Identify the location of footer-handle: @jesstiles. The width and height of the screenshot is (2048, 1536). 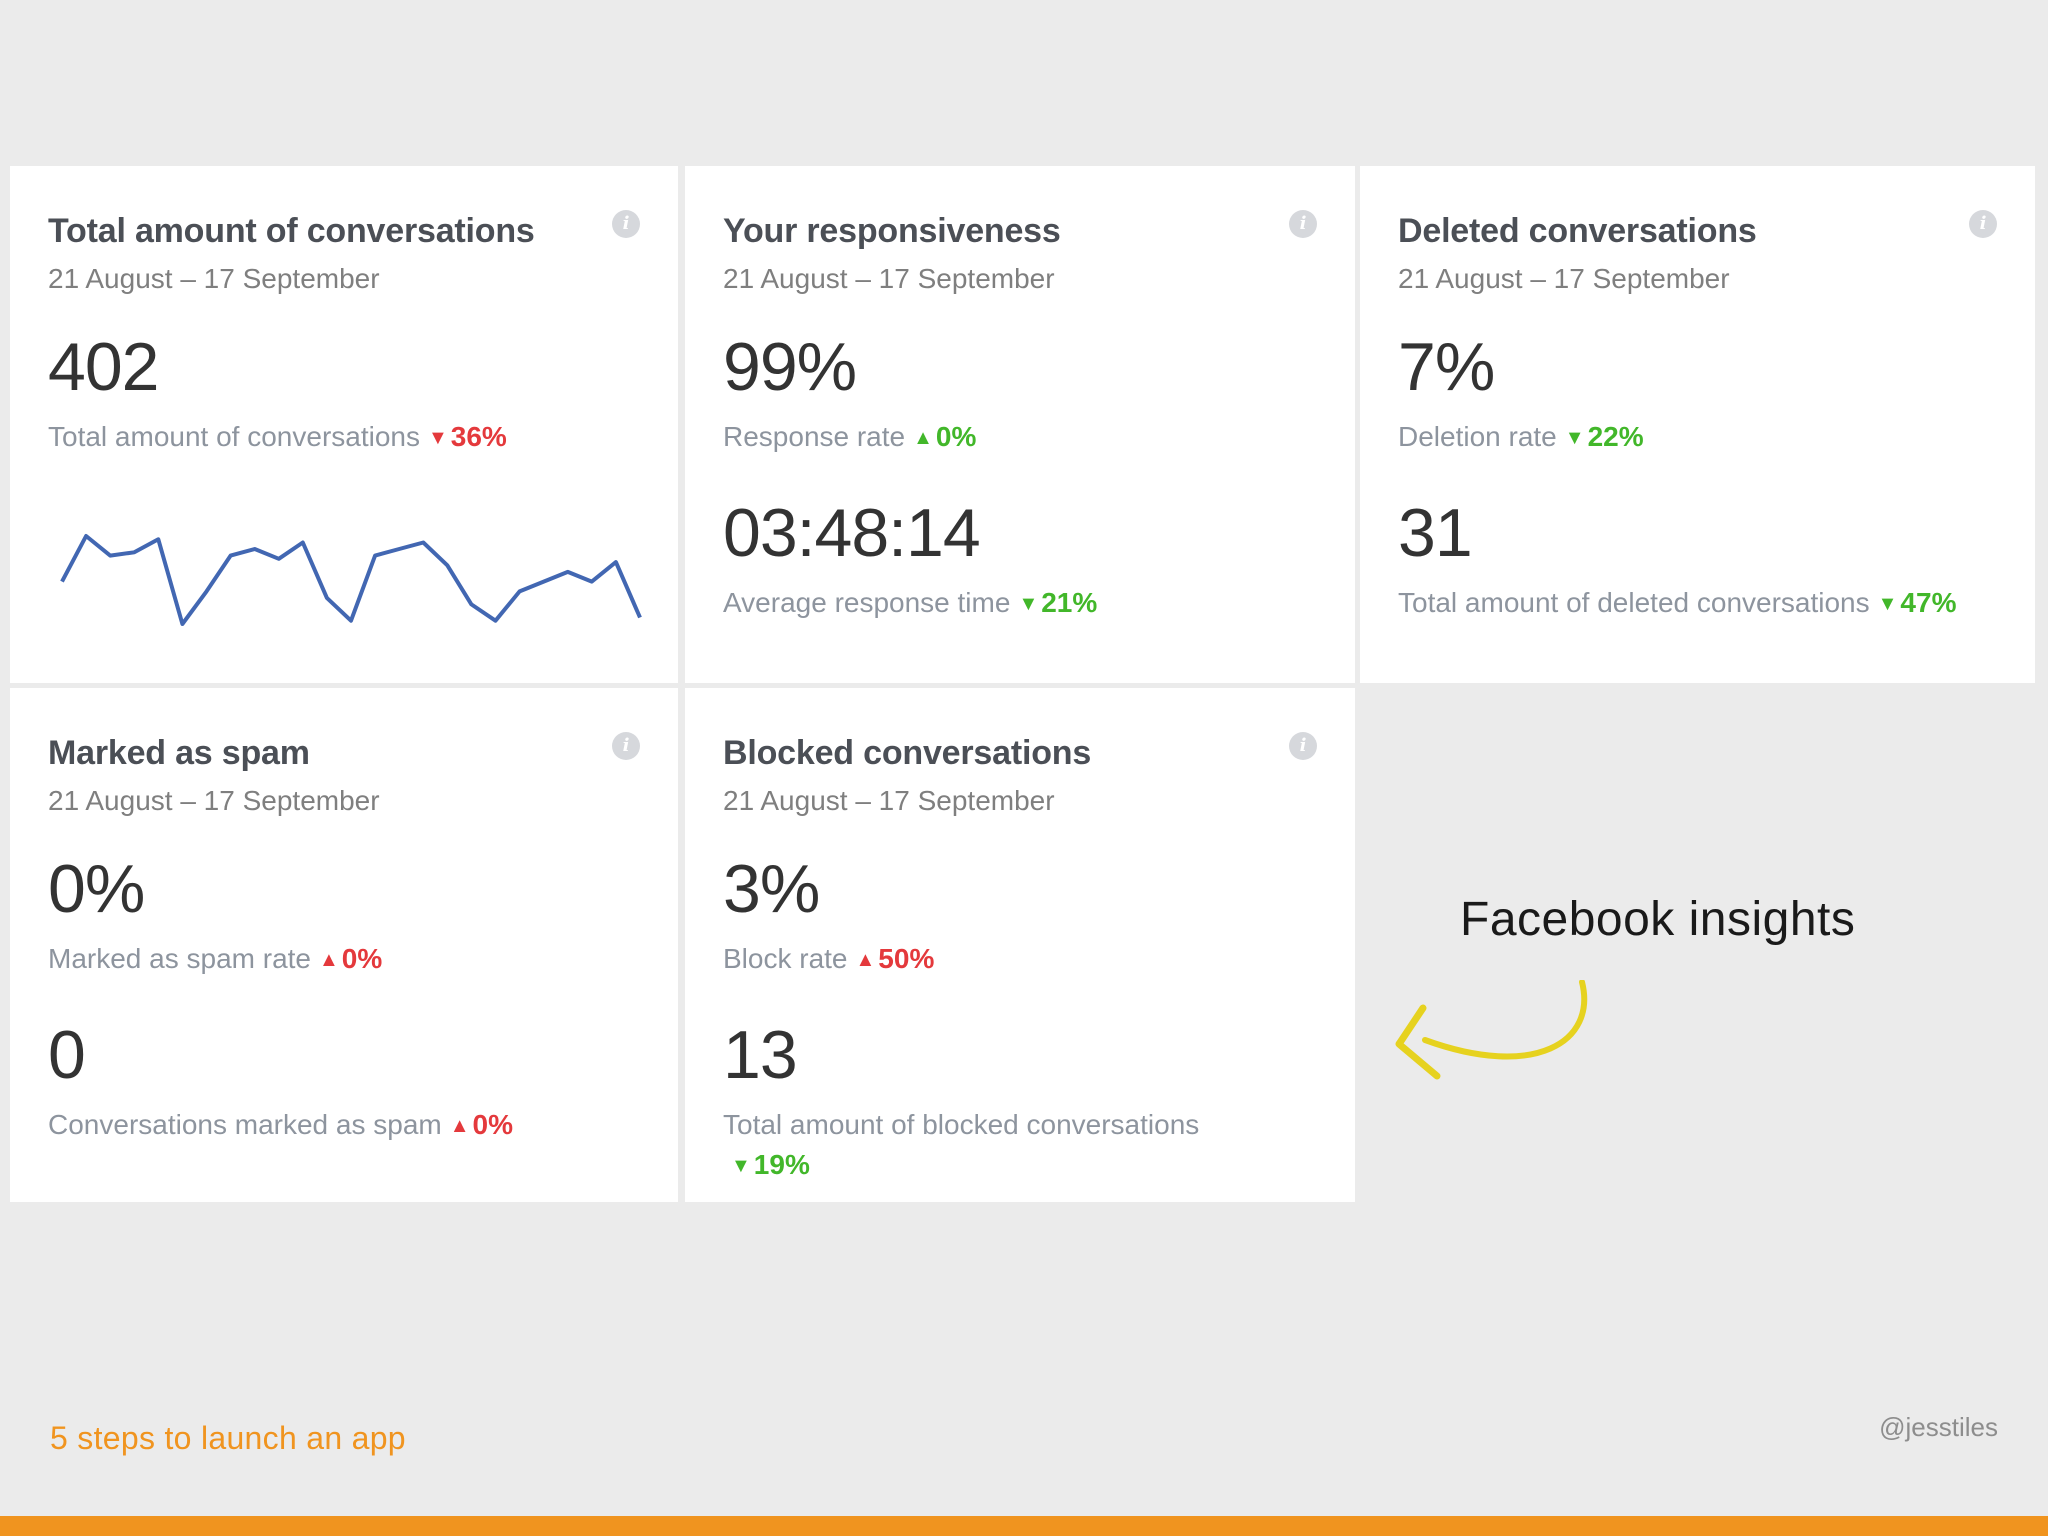
(1938, 1427).